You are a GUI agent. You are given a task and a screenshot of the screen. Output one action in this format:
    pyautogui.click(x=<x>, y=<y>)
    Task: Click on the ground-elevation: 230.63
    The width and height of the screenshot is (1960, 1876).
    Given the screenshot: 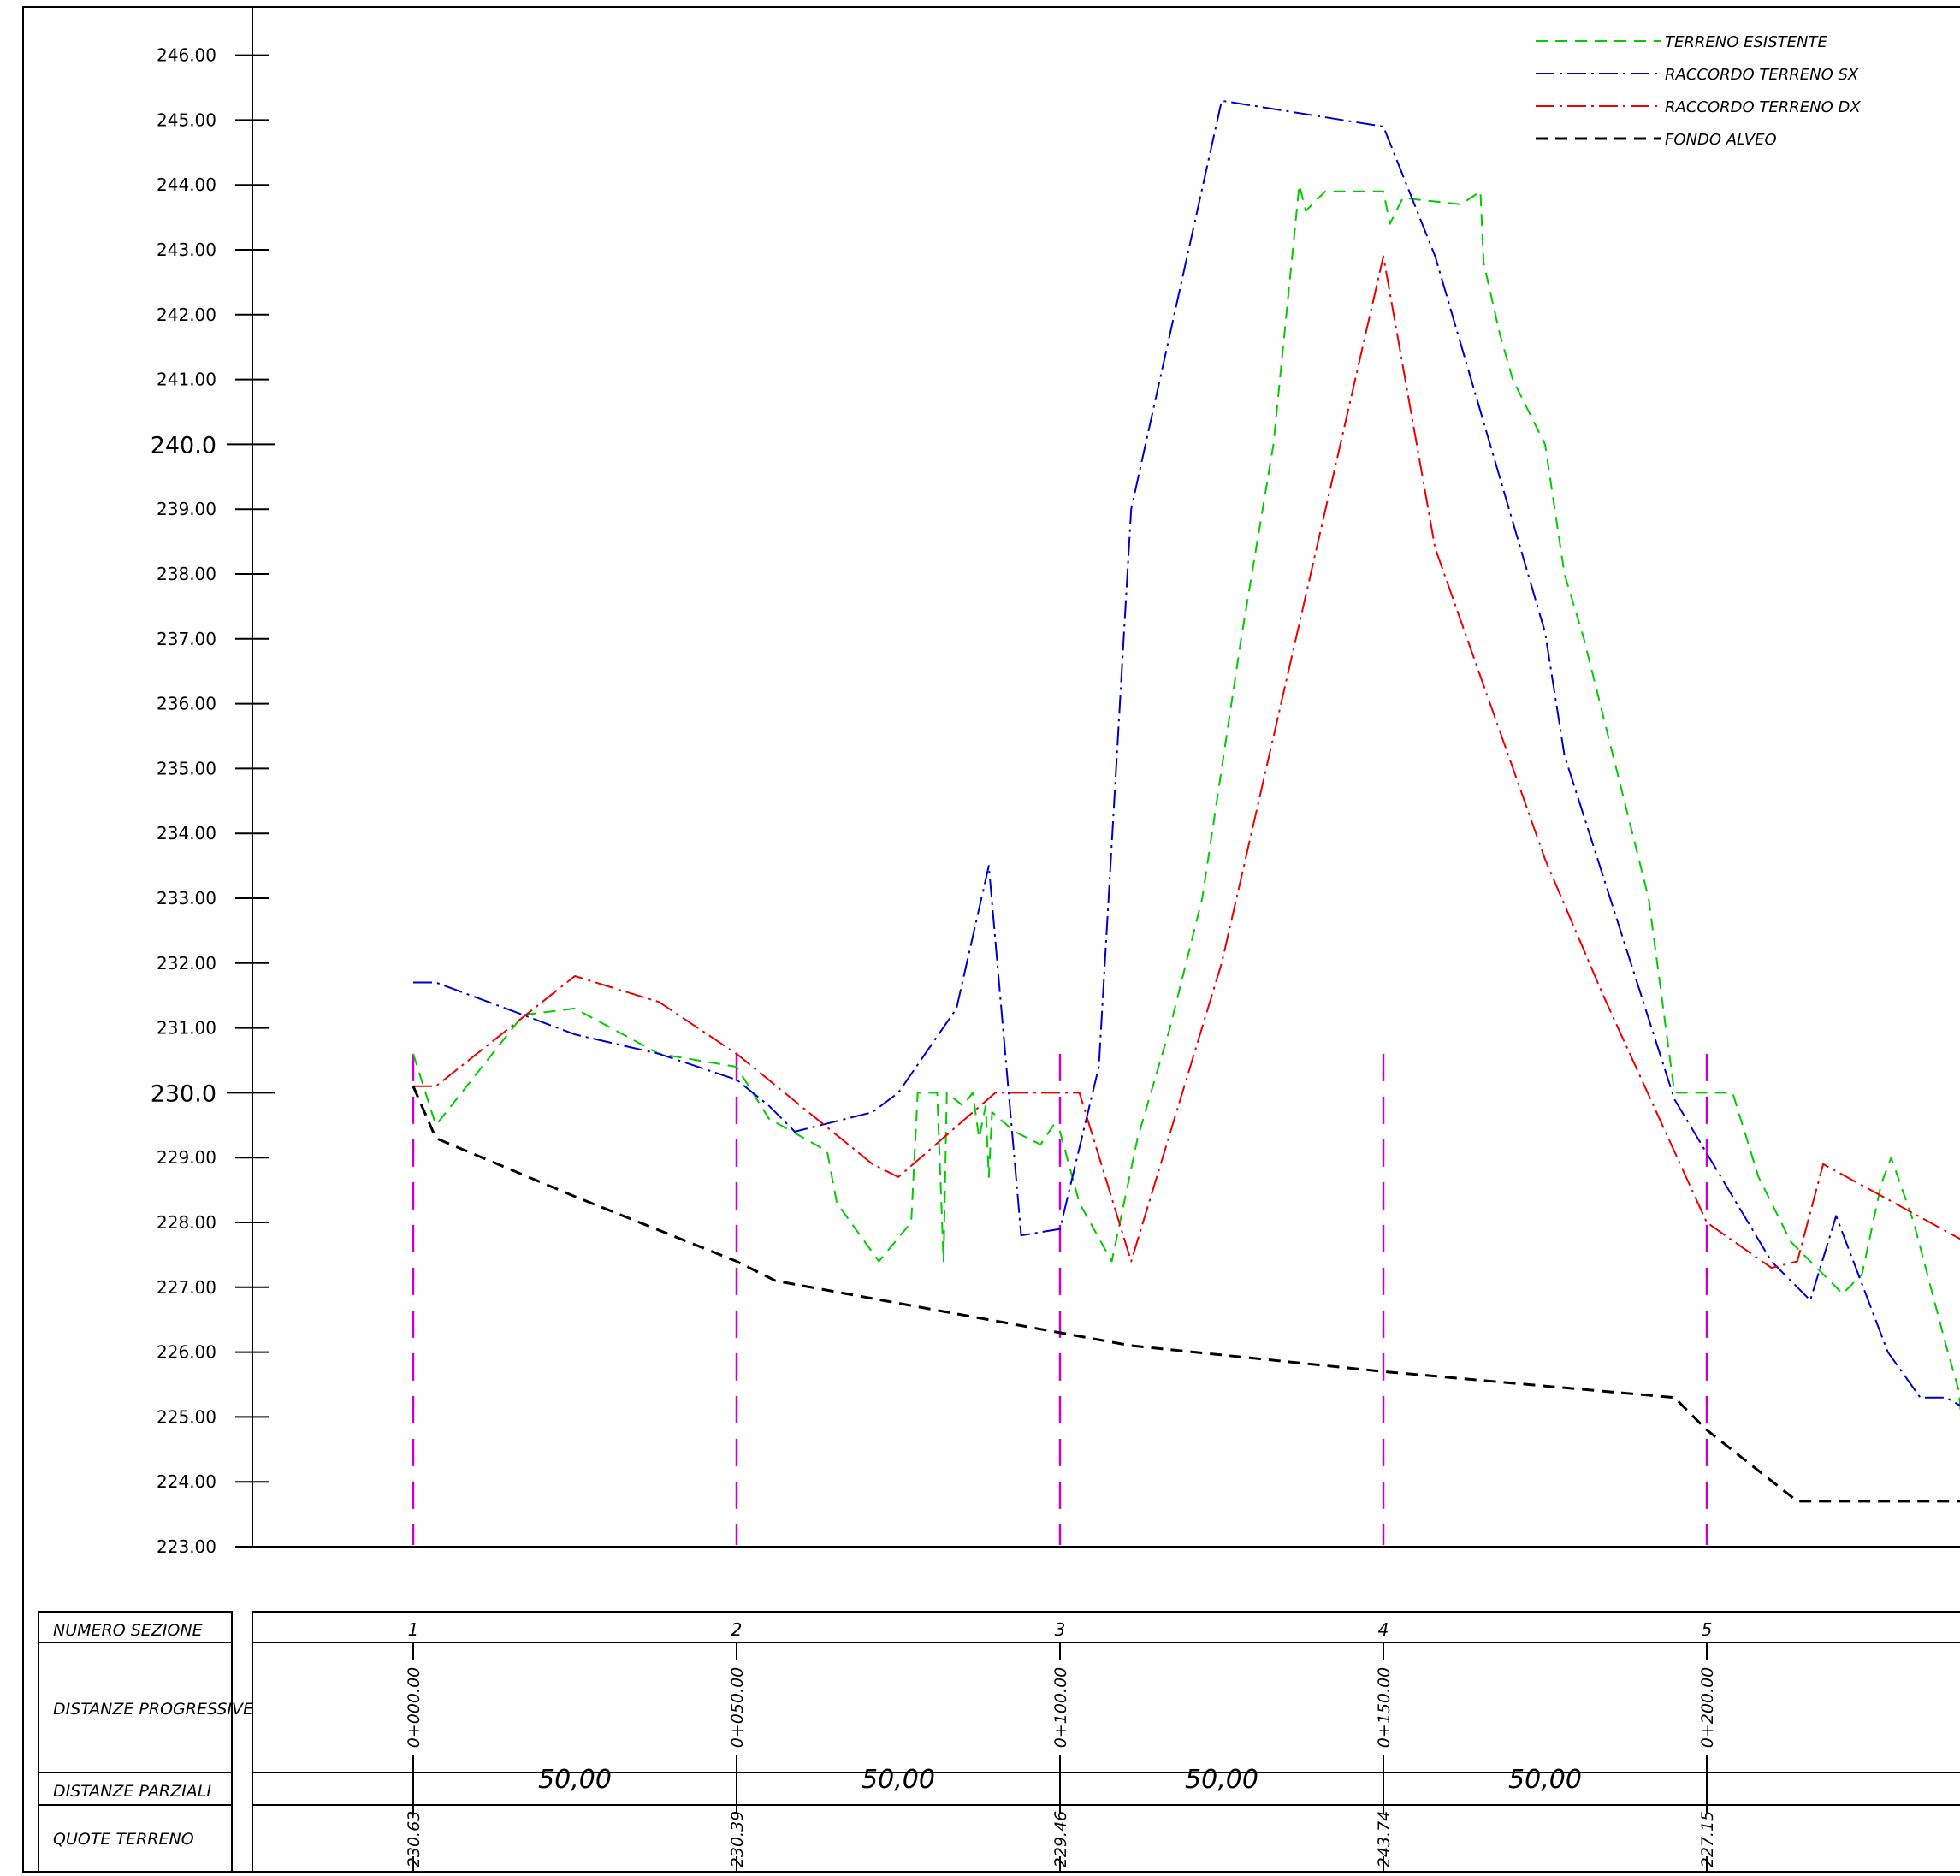 What is the action you would take?
    pyautogui.click(x=414, y=1839)
    